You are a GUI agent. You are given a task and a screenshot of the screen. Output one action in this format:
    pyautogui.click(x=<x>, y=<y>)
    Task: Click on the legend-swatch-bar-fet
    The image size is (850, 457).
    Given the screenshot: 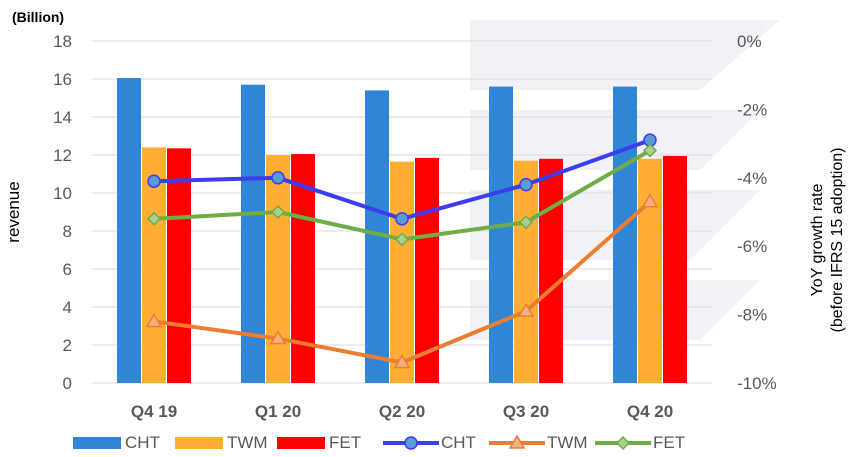 What is the action you would take?
    pyautogui.click(x=301, y=443)
    